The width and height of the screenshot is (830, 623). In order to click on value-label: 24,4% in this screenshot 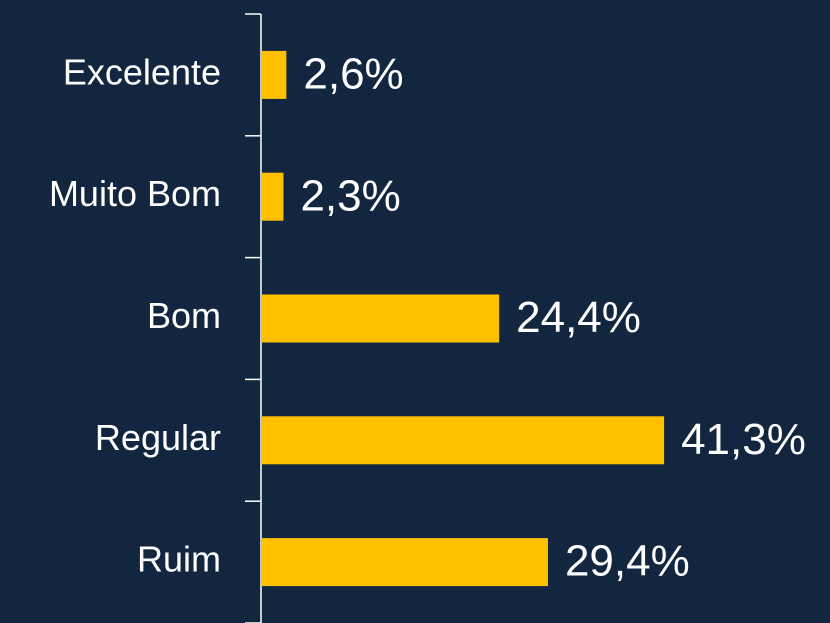, I will do `click(578, 317)`.